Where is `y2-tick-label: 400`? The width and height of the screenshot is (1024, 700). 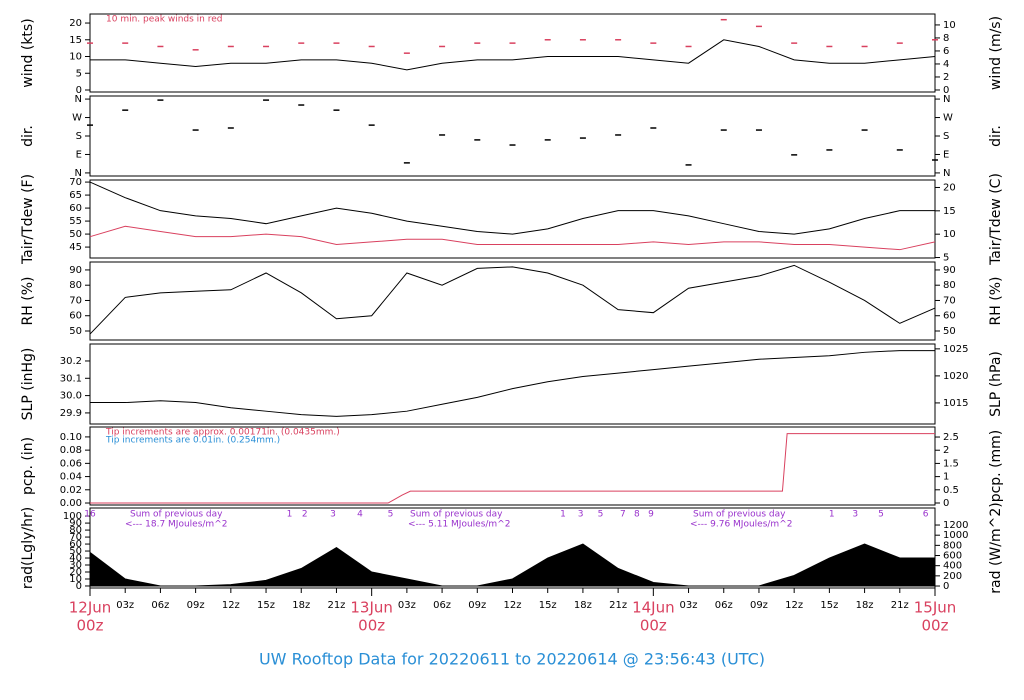
y2-tick-label: 400 is located at coordinates (952, 566).